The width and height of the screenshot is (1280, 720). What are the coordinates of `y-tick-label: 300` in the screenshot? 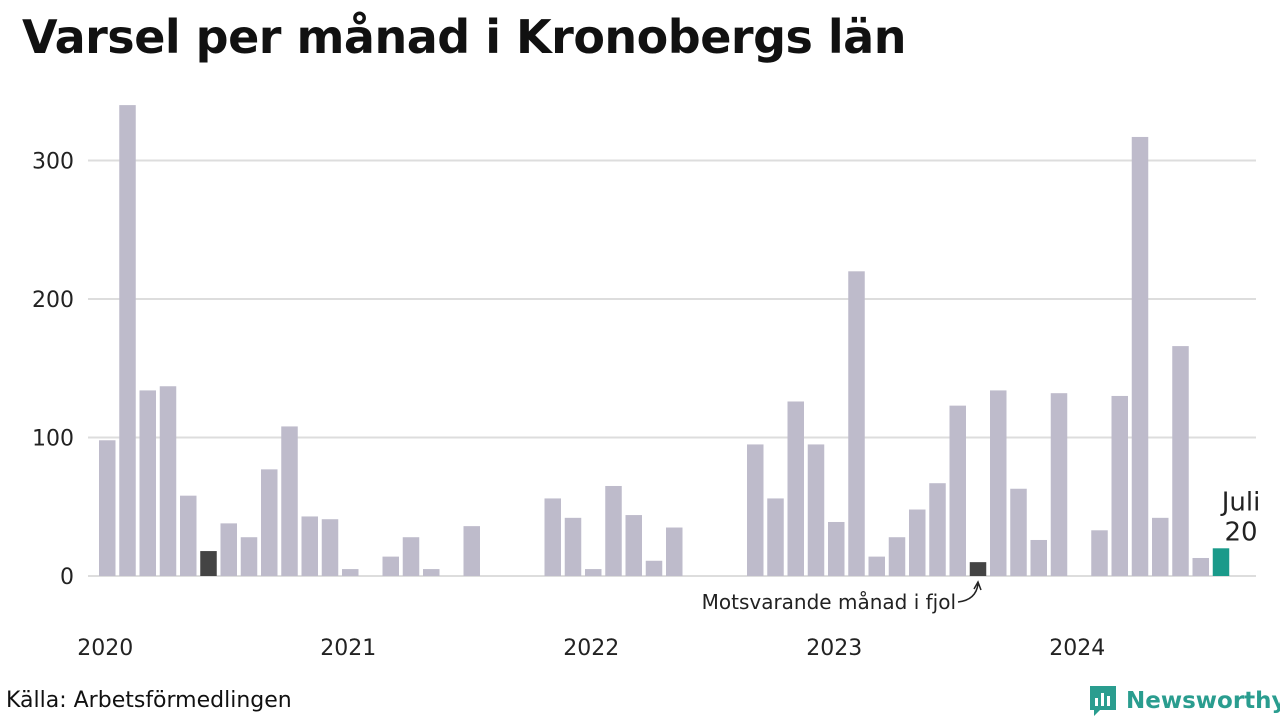 It's located at (53, 162).